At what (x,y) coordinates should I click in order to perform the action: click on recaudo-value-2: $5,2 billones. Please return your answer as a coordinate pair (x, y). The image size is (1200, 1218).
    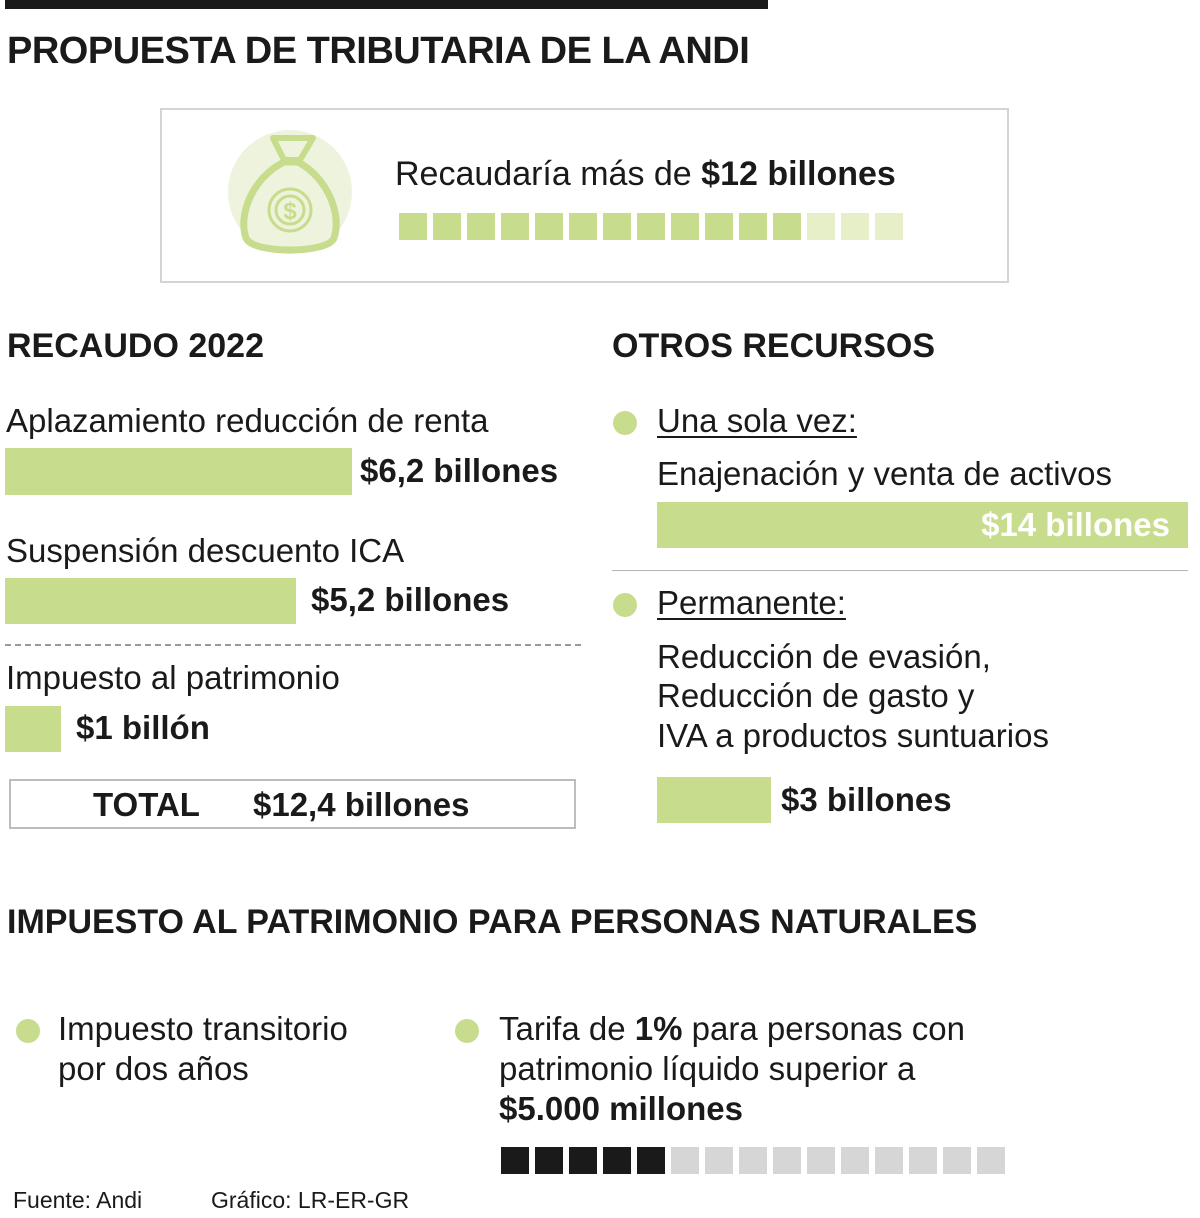
    Looking at the image, I should click on (410, 599).